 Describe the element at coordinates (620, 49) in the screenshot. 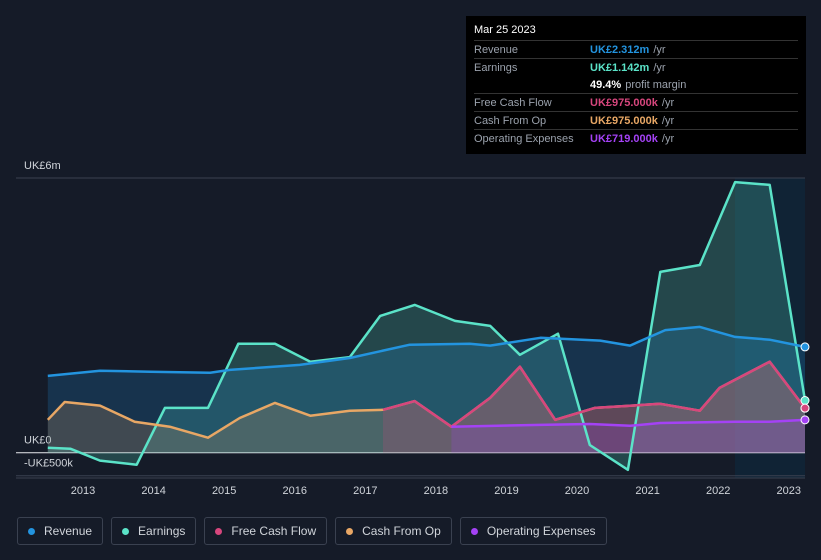

I see `tooltip-value: UK£2.312m` at that location.